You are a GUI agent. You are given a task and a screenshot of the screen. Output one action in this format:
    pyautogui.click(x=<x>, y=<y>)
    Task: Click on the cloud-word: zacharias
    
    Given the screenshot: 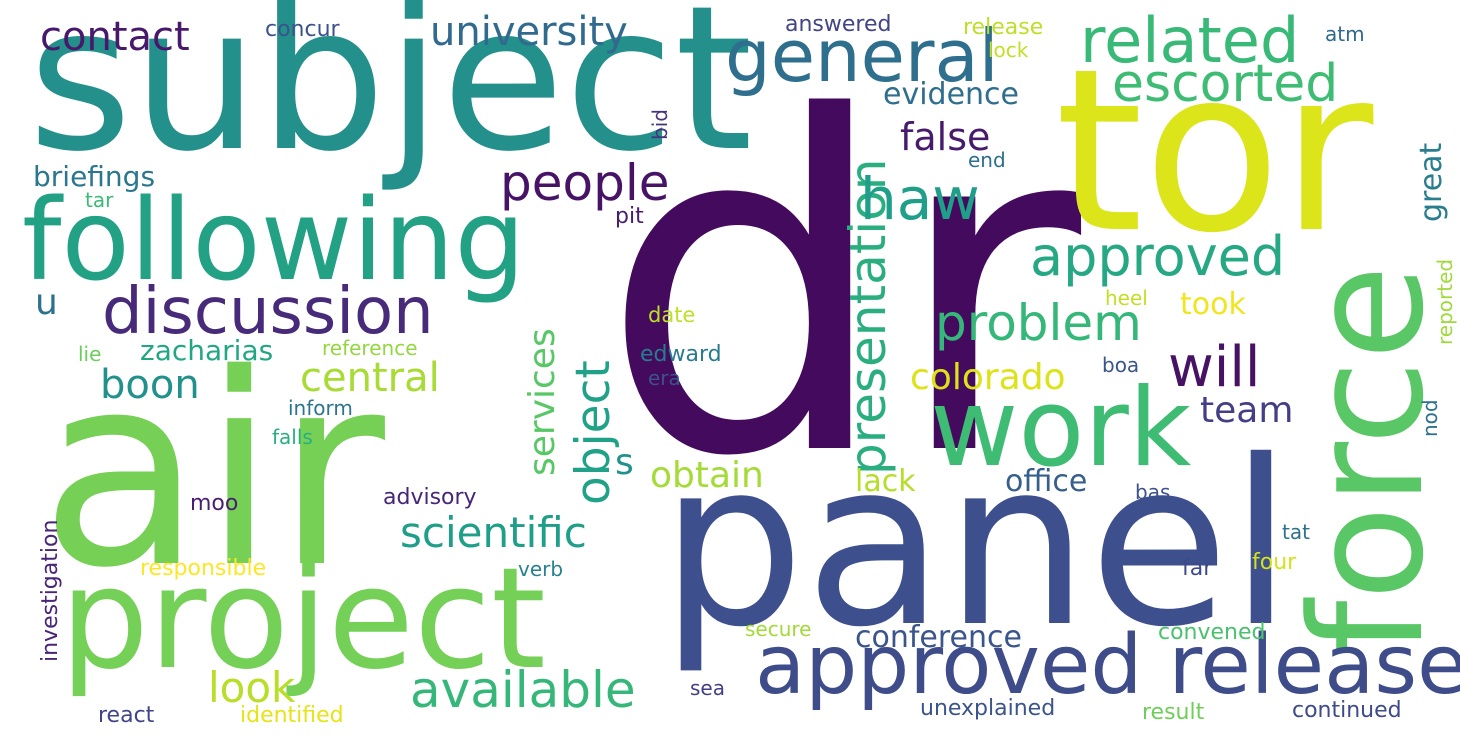 What is the action you would take?
    pyautogui.click(x=207, y=350)
    